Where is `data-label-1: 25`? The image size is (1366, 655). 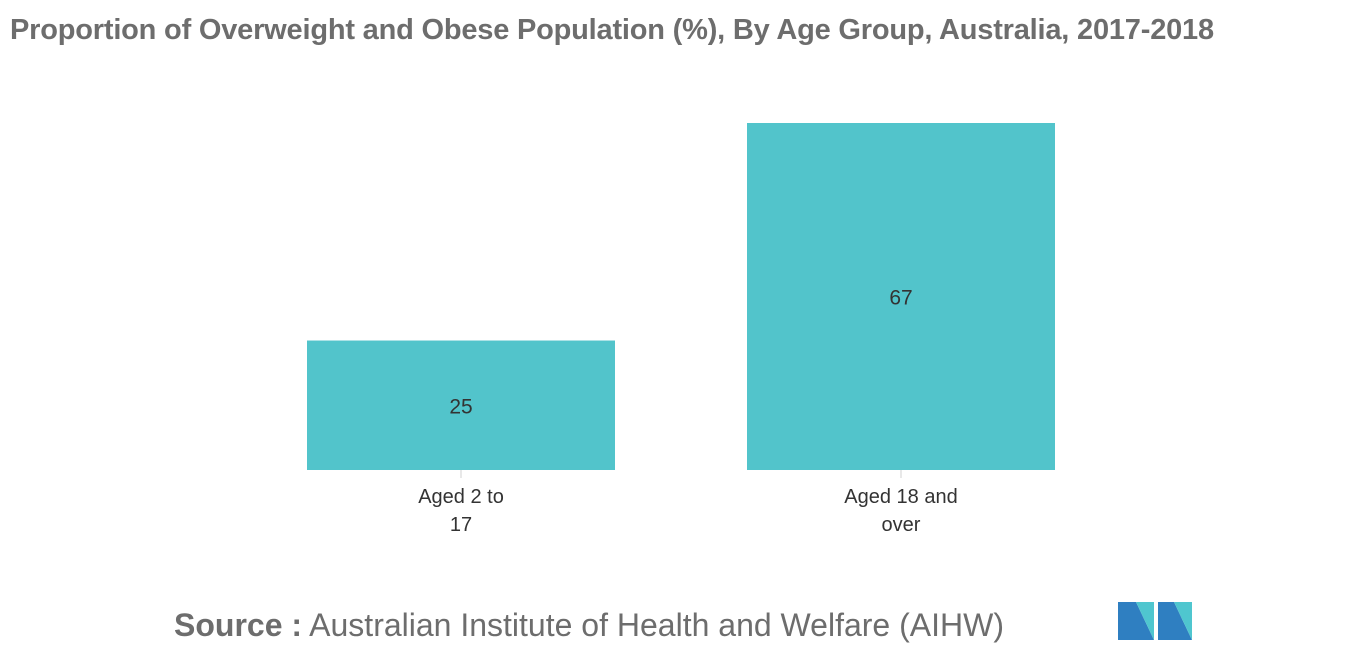
data-label-1: 25 is located at coordinates (460, 406).